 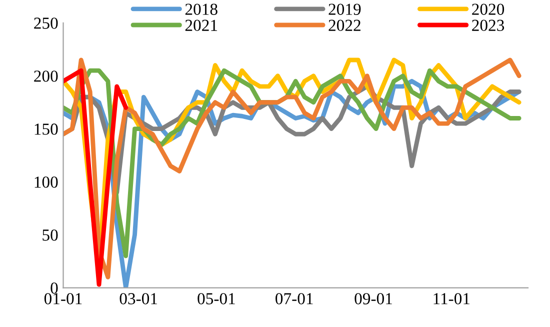 I want to click on legend-label: 2018, so click(x=201, y=9).